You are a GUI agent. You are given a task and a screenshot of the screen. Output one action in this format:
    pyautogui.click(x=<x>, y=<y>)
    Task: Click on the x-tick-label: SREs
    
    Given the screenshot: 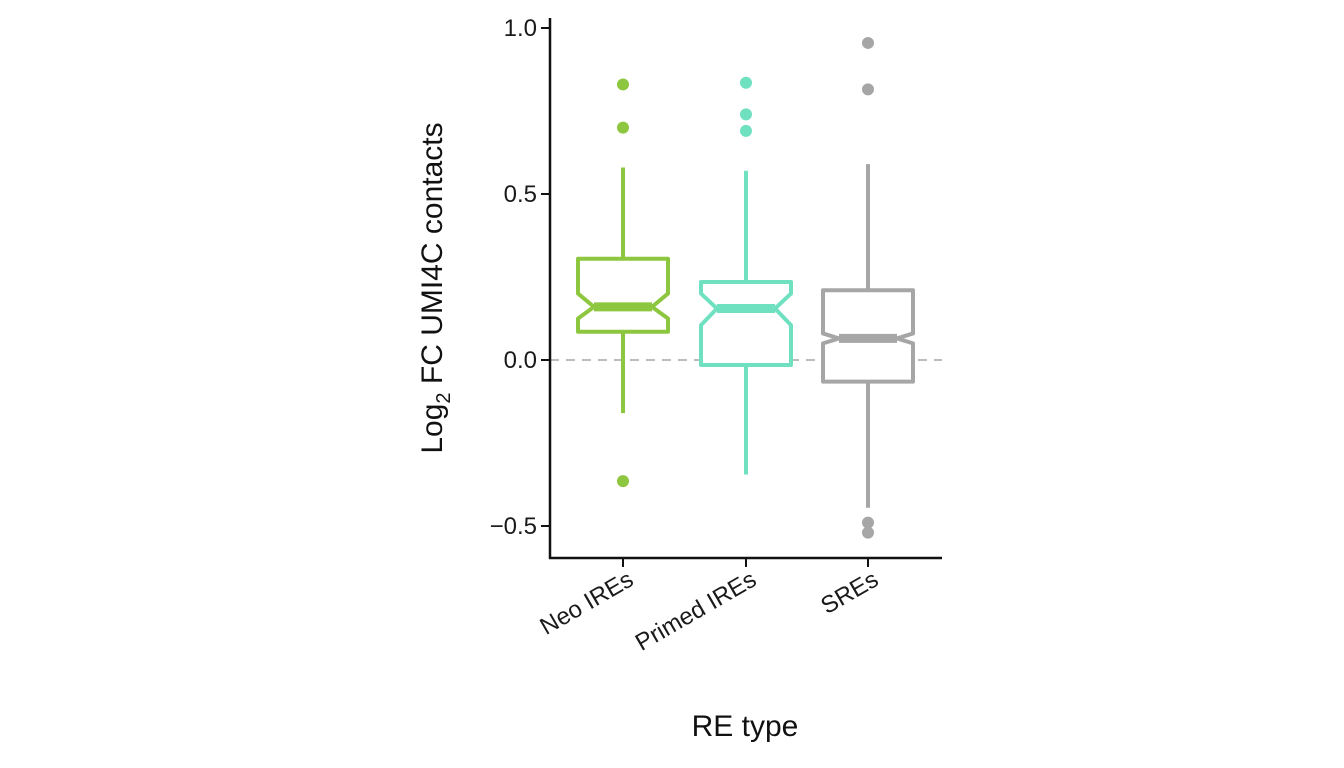 What is the action you would take?
    pyautogui.click(x=849, y=593)
    